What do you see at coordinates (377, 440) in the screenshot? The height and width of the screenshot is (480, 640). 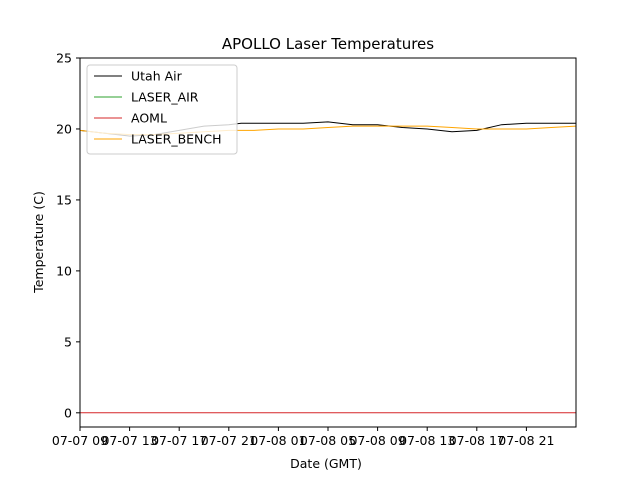 I see `x-tick-label: 07-08 09` at bounding box center [377, 440].